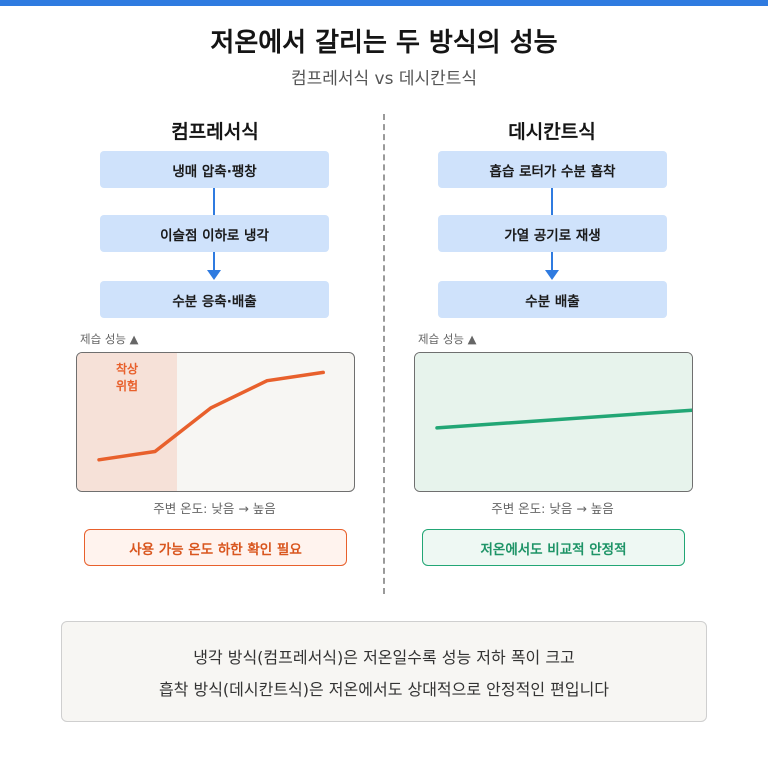 Image resolution: width=768 pixels, height=768 pixels. I want to click on right-column-title: 데시칸트식, so click(552, 132).